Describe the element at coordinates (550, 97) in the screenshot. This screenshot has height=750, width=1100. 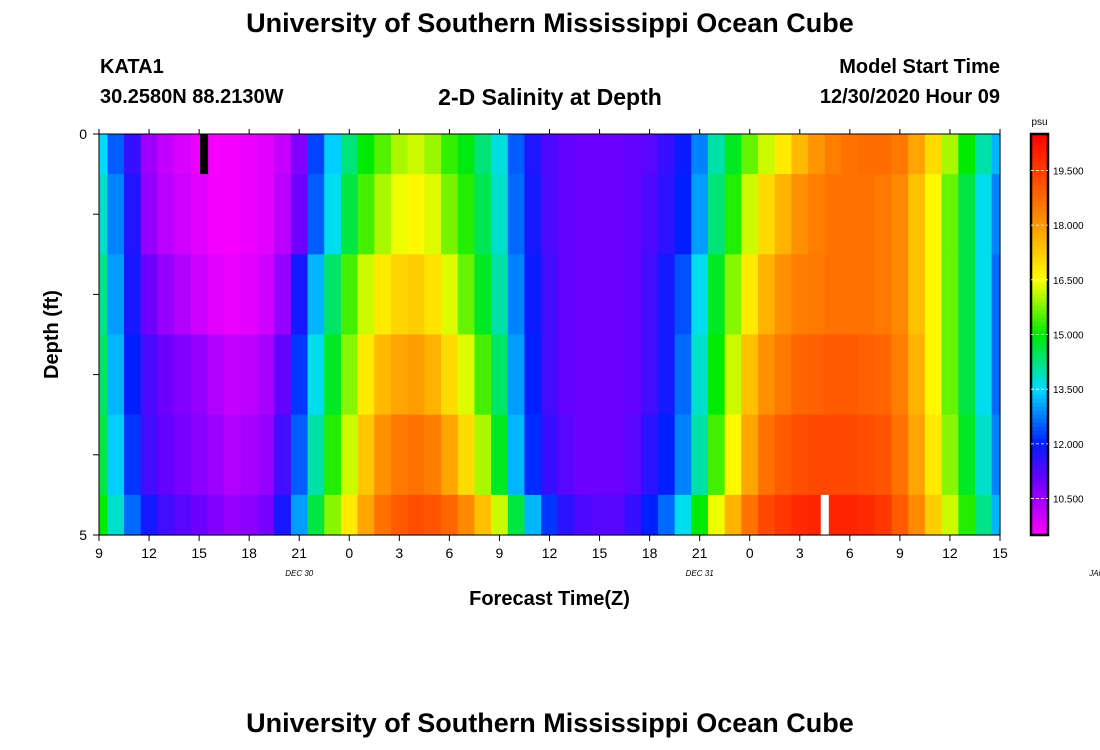
I see `chart-title: 2-D Salinity at Depth` at that location.